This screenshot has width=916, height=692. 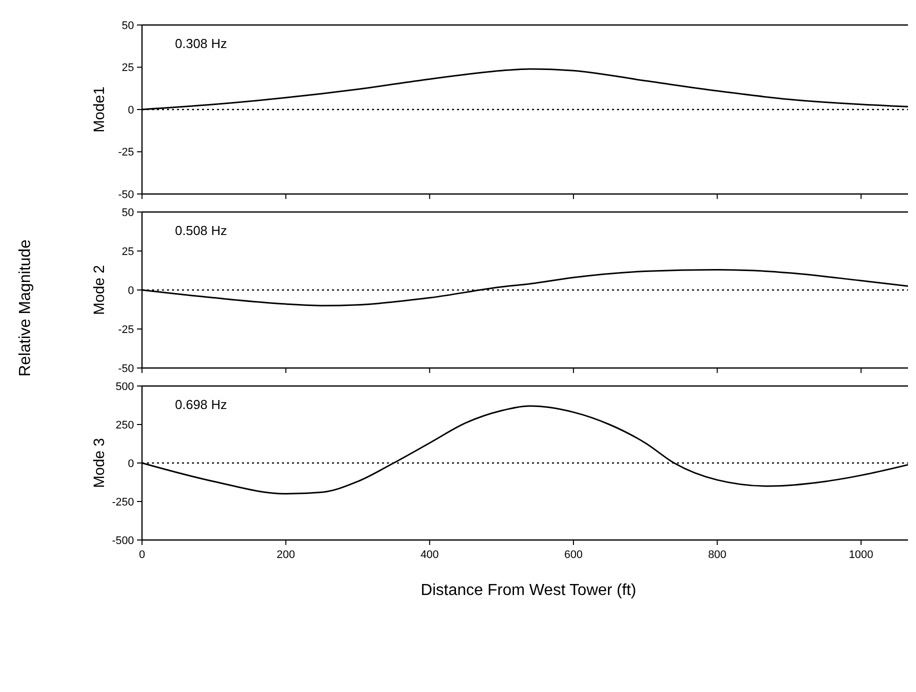 What do you see at coordinates (201, 230) in the screenshot?
I see `annotation: 0.508 Hz` at bounding box center [201, 230].